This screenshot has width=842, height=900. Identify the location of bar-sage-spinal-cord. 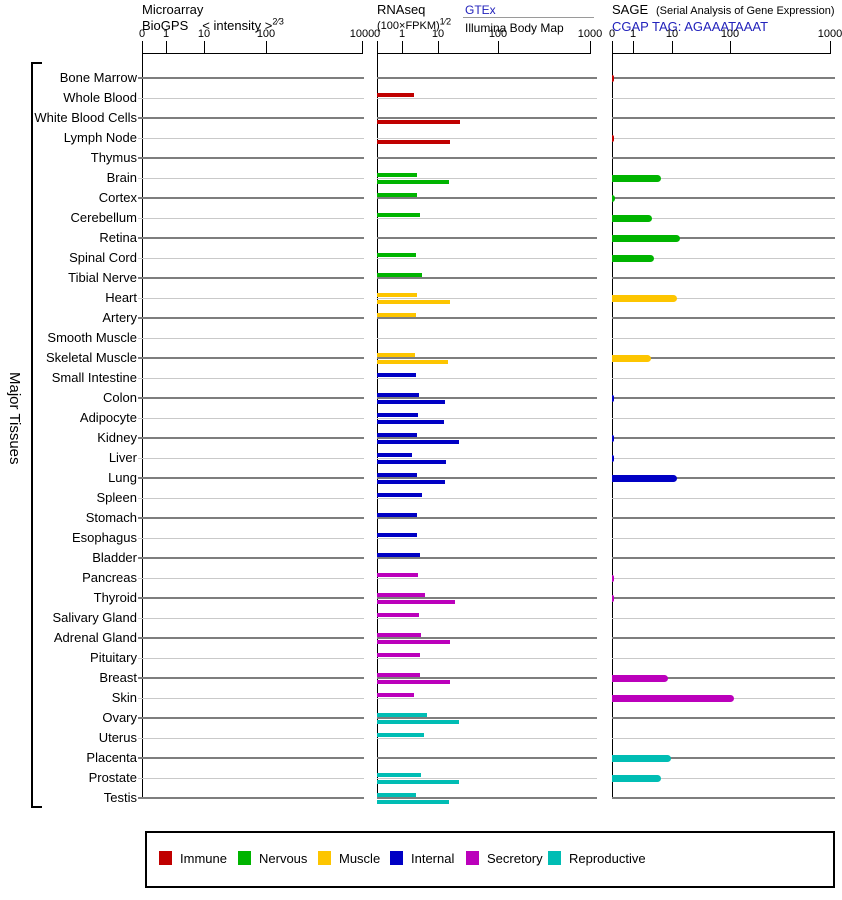
(633, 258).